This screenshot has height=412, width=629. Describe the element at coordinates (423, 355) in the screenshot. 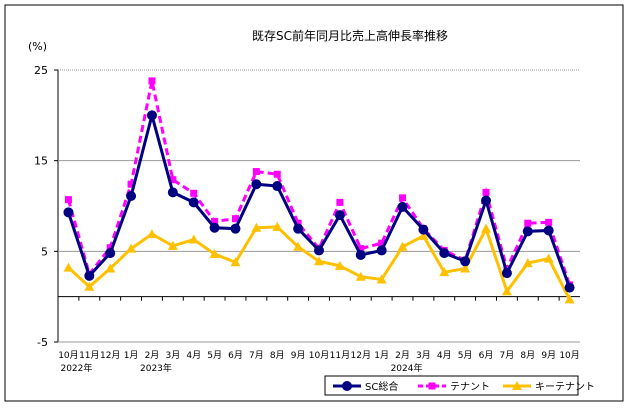

I see `x-tick-label: 3月` at that location.